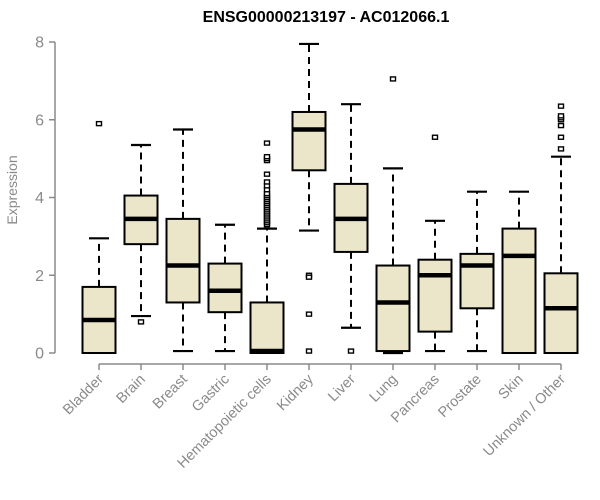  Describe the element at coordinates (170, 392) in the screenshot. I see `x-axis-label: Breast` at that location.